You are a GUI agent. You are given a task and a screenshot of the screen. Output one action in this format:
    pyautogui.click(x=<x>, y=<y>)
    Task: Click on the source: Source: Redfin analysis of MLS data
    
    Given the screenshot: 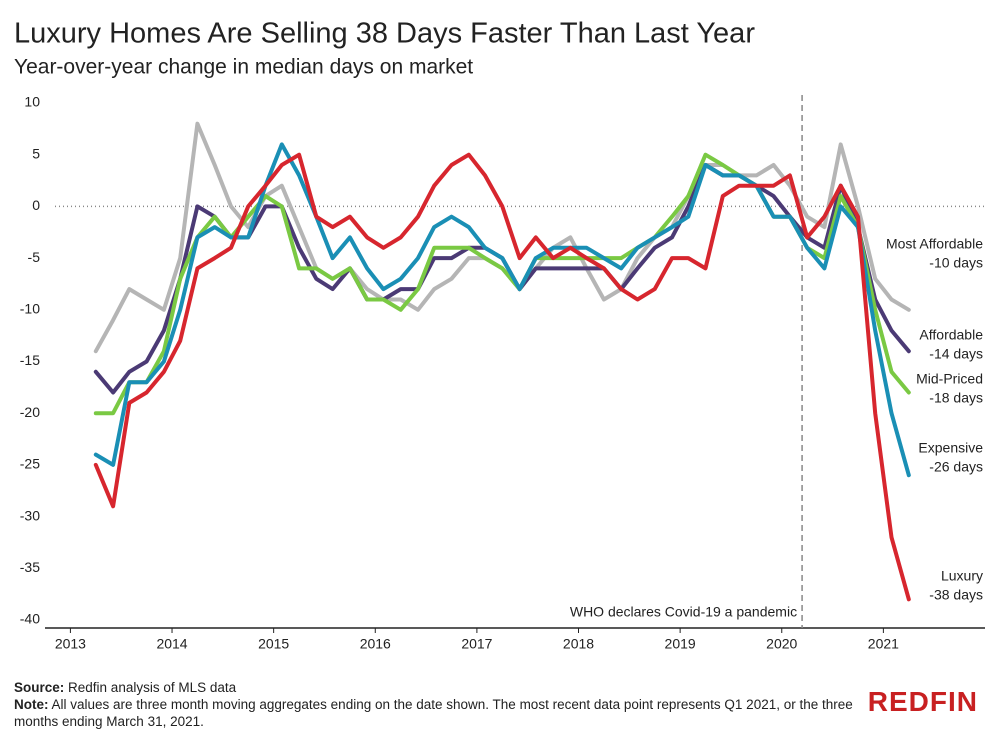 What is the action you would take?
    pyautogui.click(x=439, y=687)
    